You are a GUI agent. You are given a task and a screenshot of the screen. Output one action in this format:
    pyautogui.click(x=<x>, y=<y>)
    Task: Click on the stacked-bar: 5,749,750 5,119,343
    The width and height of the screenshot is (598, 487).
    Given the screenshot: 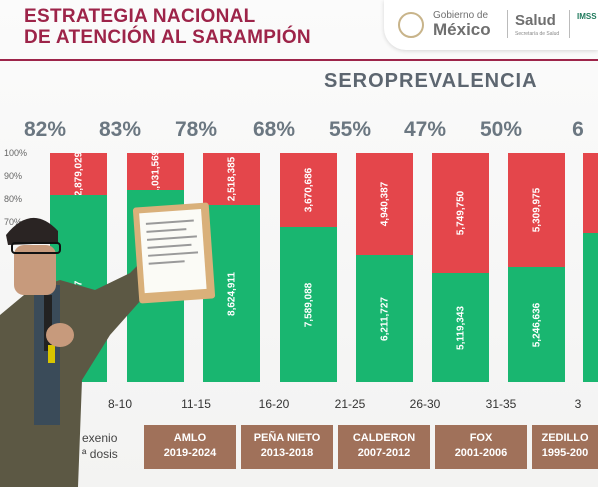 What is the action you would take?
    pyautogui.click(x=460, y=267)
    